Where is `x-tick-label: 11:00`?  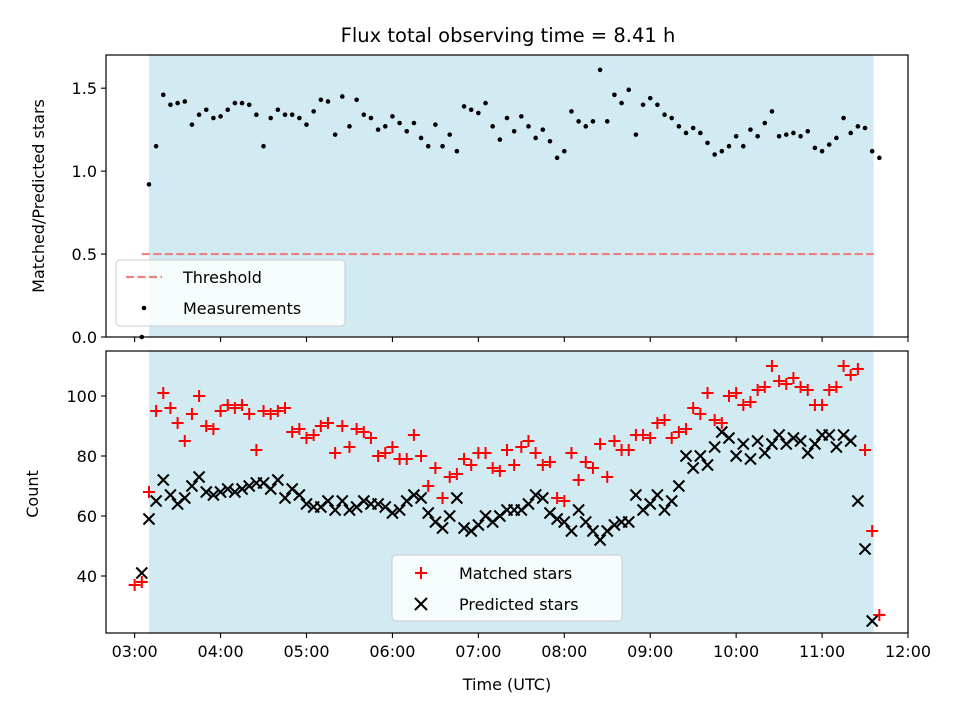 x-tick-label: 11:00 is located at coordinates (822, 651).